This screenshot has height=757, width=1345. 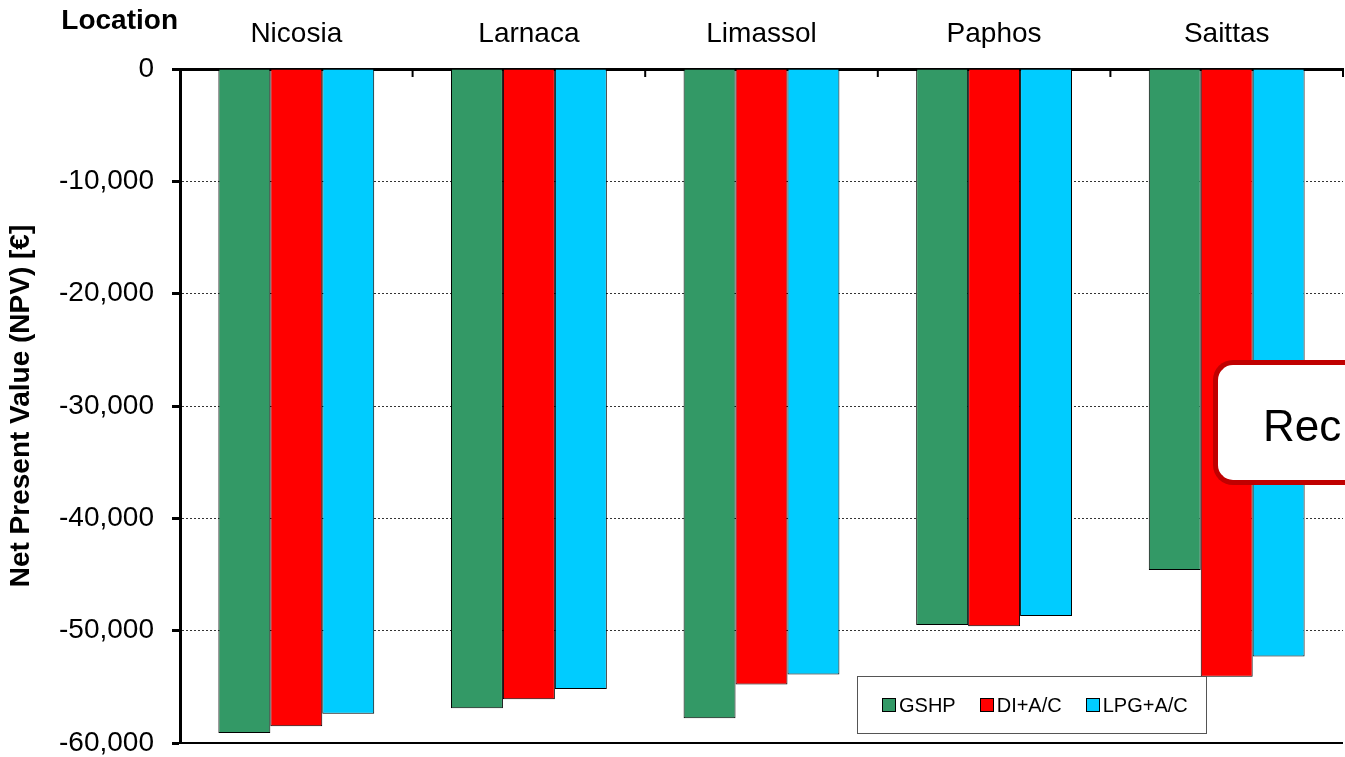 What do you see at coordinates (761, 32) in the screenshot?
I see `x-tick-label: Limassol` at bounding box center [761, 32].